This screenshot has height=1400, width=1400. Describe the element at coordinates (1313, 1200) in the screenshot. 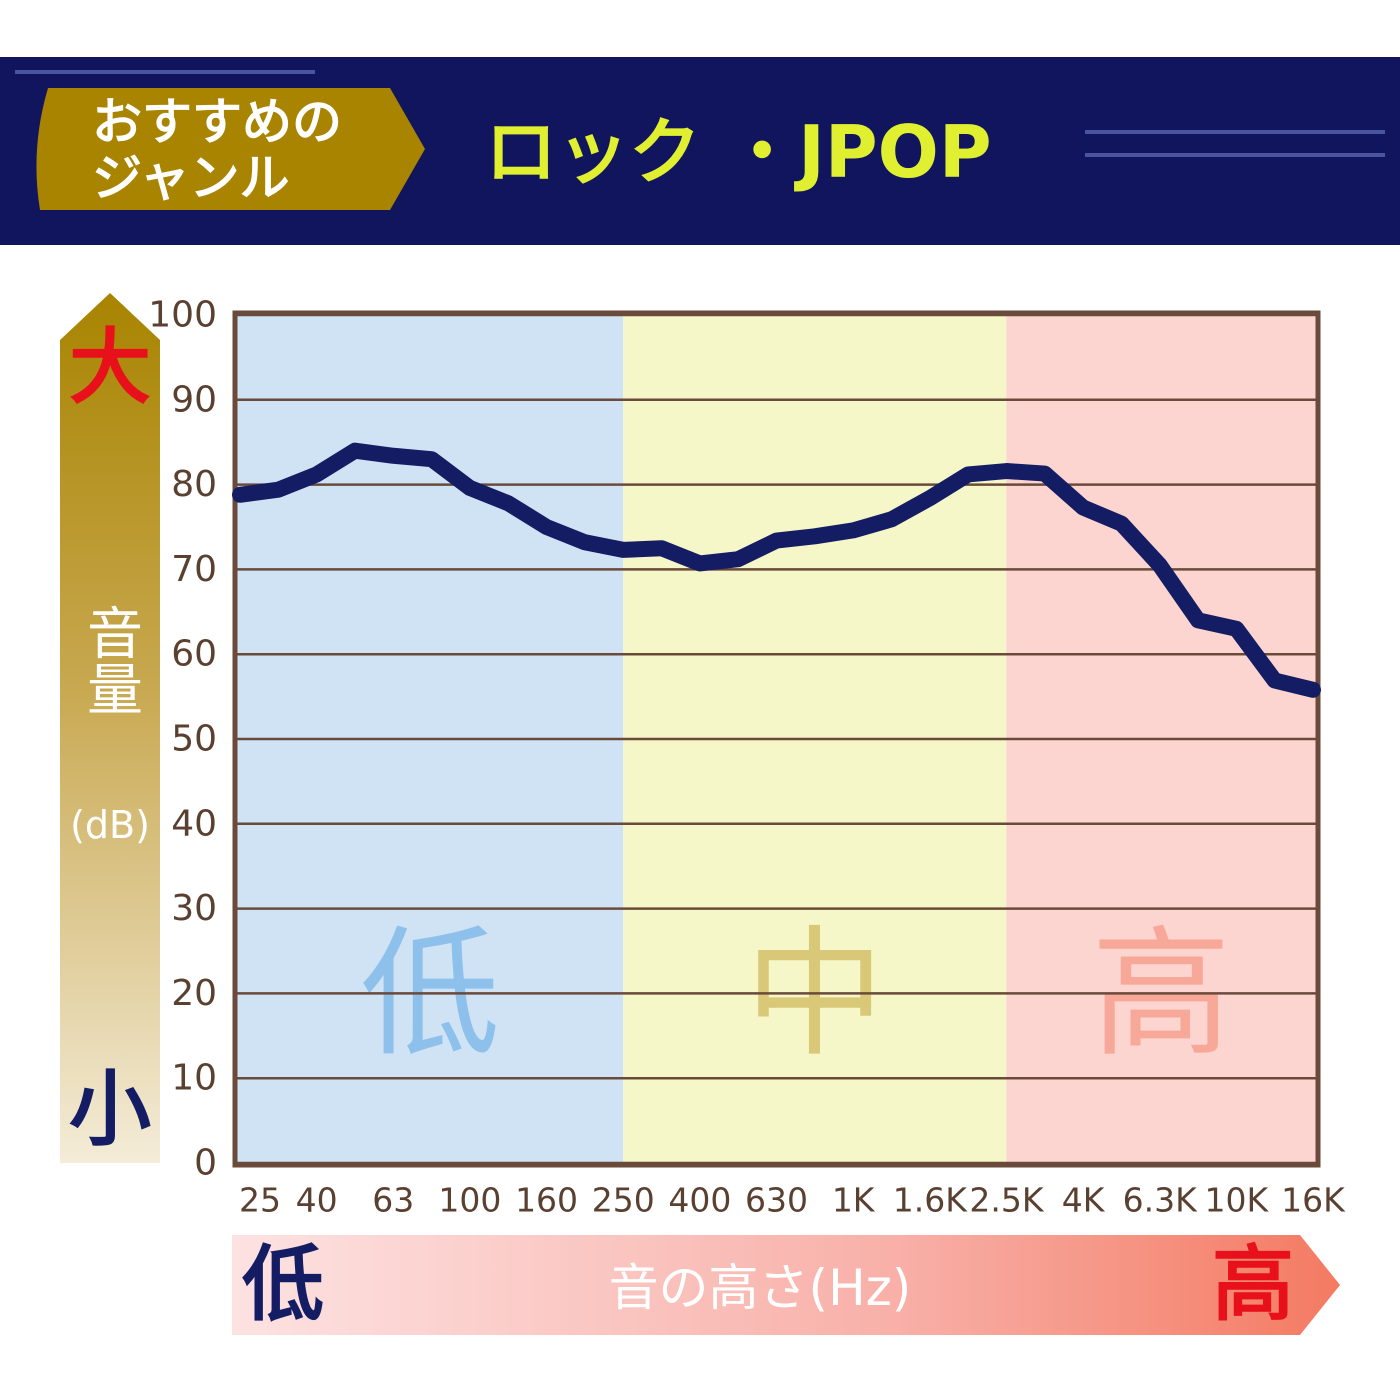

I see `x-tick-label: 16K` at that location.